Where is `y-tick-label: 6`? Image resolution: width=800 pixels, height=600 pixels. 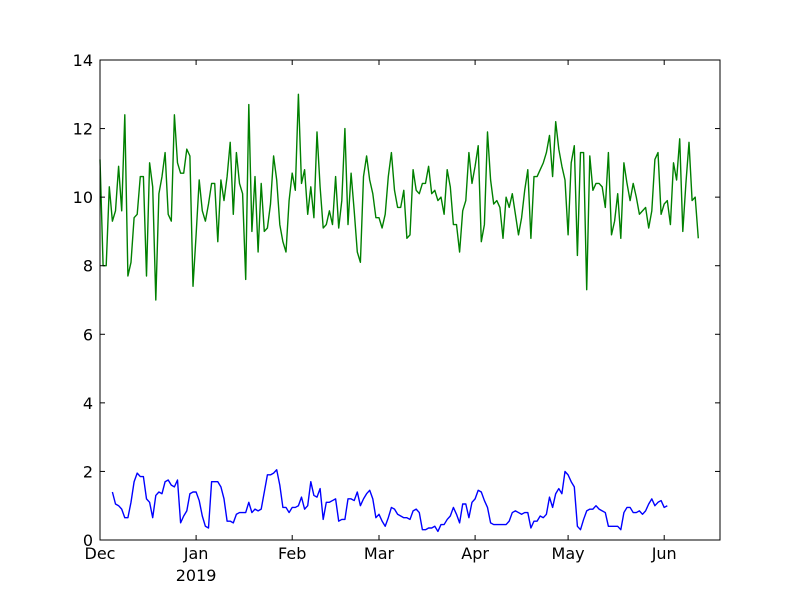
y-tick-label: 6 is located at coordinates (88, 334).